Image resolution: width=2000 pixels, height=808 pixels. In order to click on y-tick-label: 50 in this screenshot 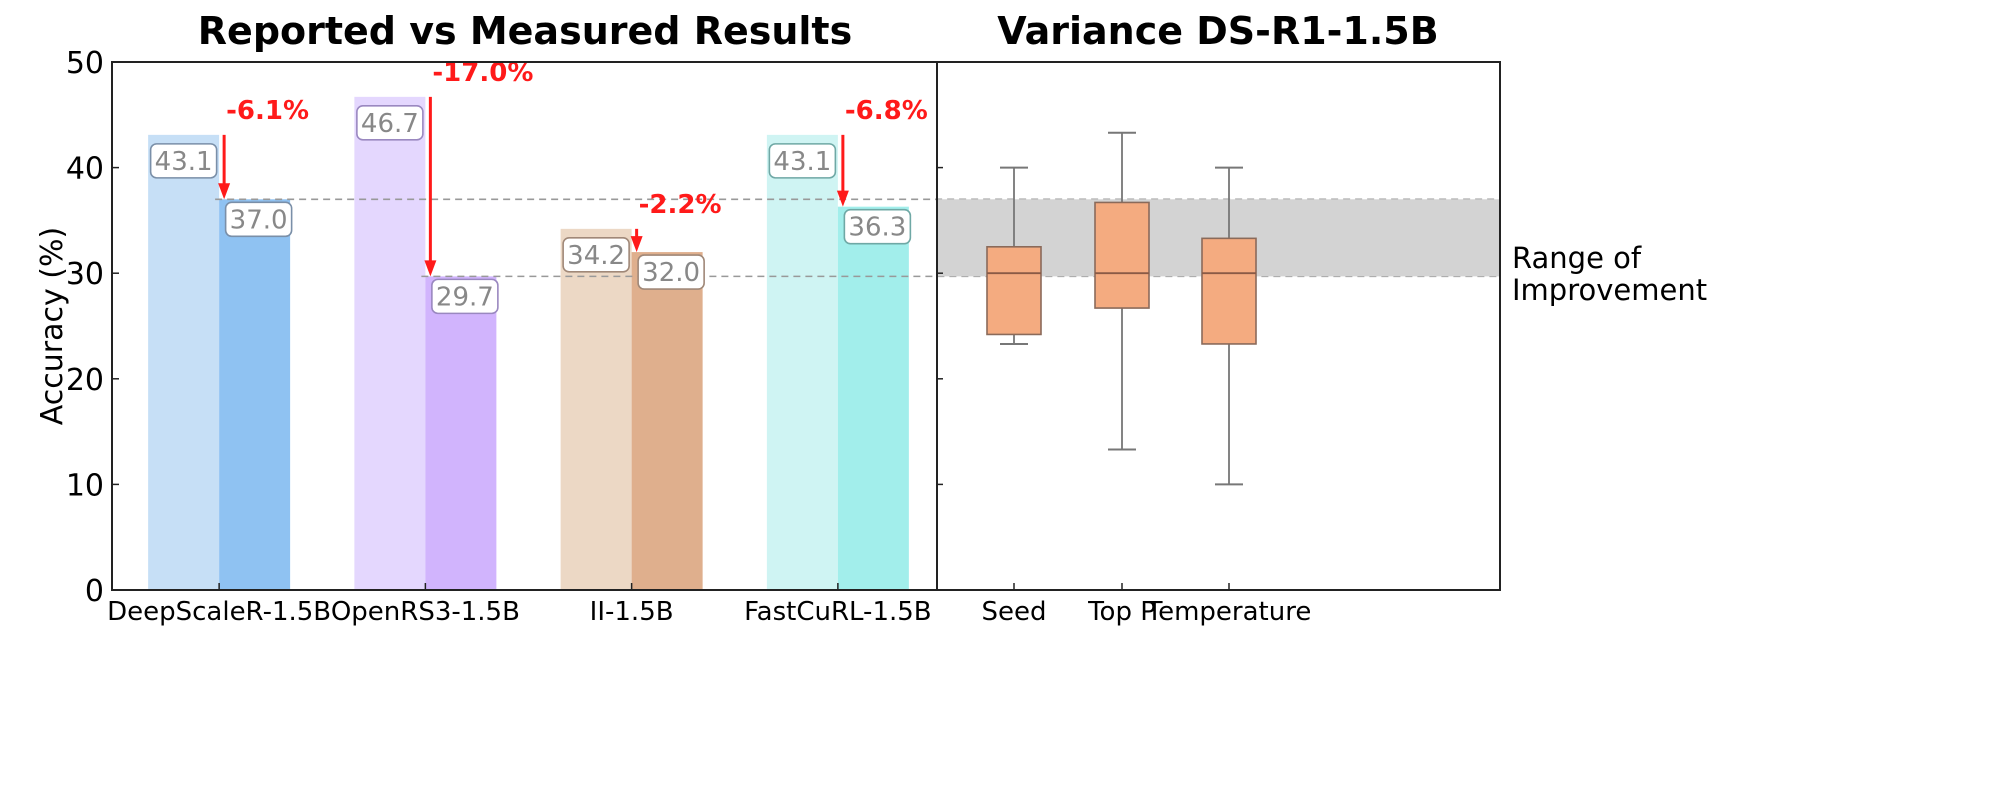, I will do `click(85, 63)`.